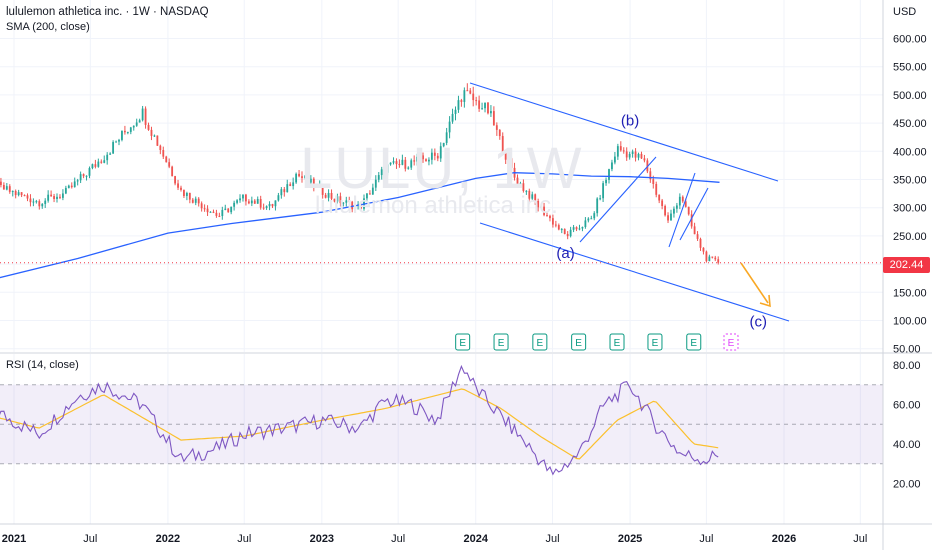  I want to click on price-tick-label: 450.00, so click(910, 124).